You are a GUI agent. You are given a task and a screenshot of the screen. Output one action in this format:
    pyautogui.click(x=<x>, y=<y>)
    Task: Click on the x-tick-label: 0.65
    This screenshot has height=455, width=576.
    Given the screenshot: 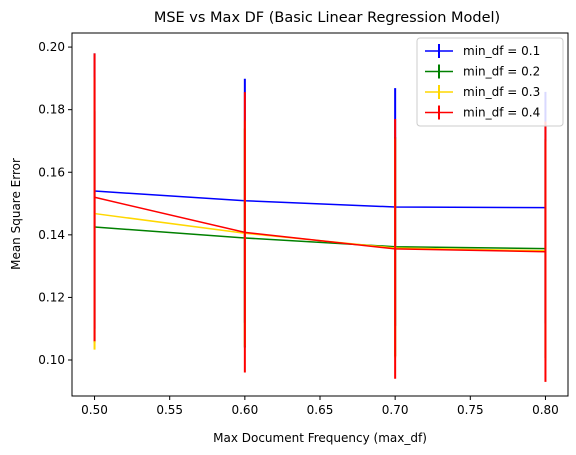 What is the action you would take?
    pyautogui.click(x=320, y=410)
    